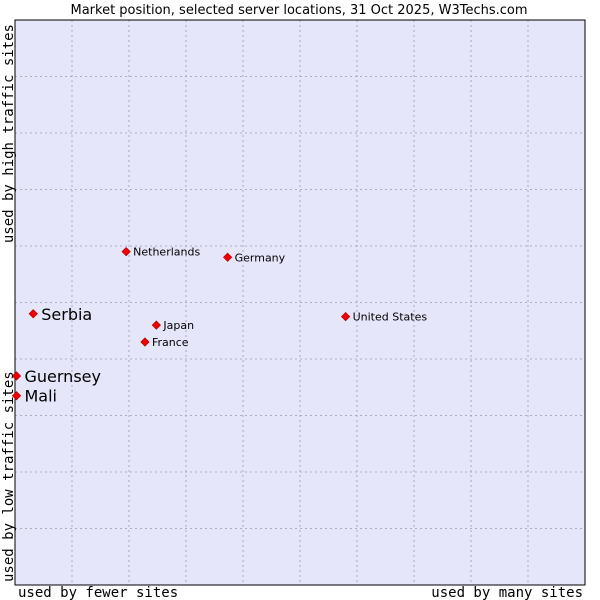 The width and height of the screenshot is (600, 600). What do you see at coordinates (98, 592) in the screenshot?
I see `x-axis-label-left: used by fewer sites` at bounding box center [98, 592].